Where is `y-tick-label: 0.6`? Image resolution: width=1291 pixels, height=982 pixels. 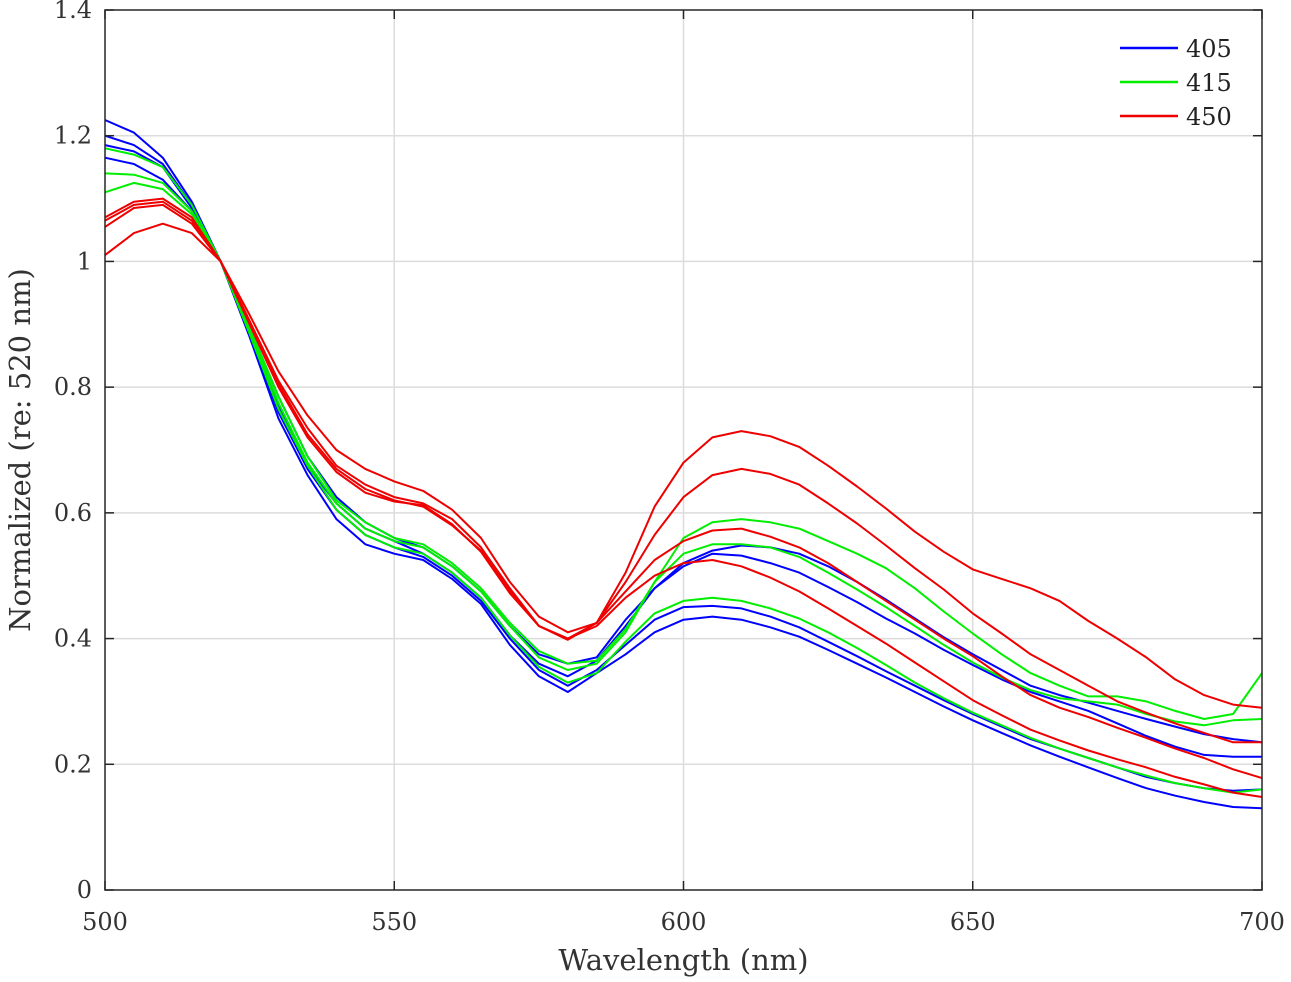 y-tick-label: 0.6 is located at coordinates (73, 513).